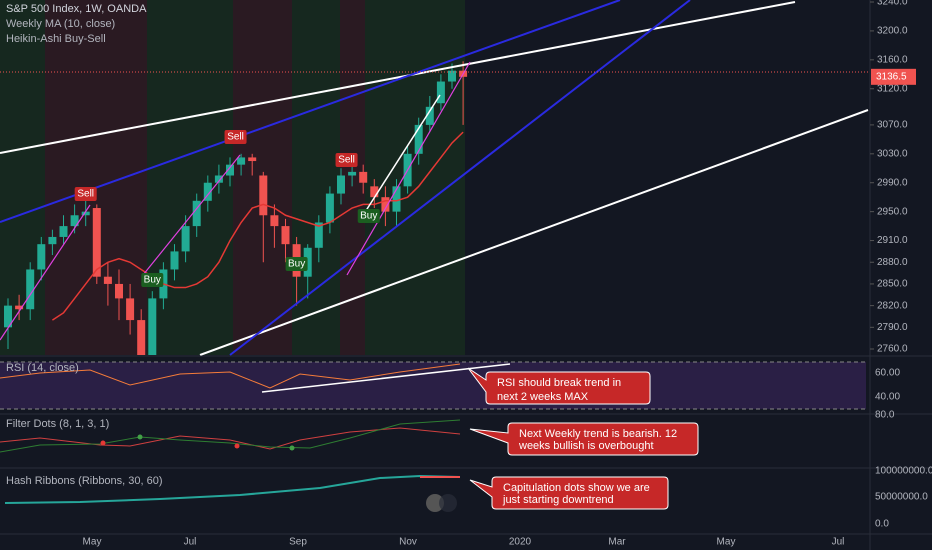 The width and height of the screenshot is (932, 550). Describe the element at coordinates (892, 349) in the screenshot. I see `y-tick-label: 2760.0` at that location.